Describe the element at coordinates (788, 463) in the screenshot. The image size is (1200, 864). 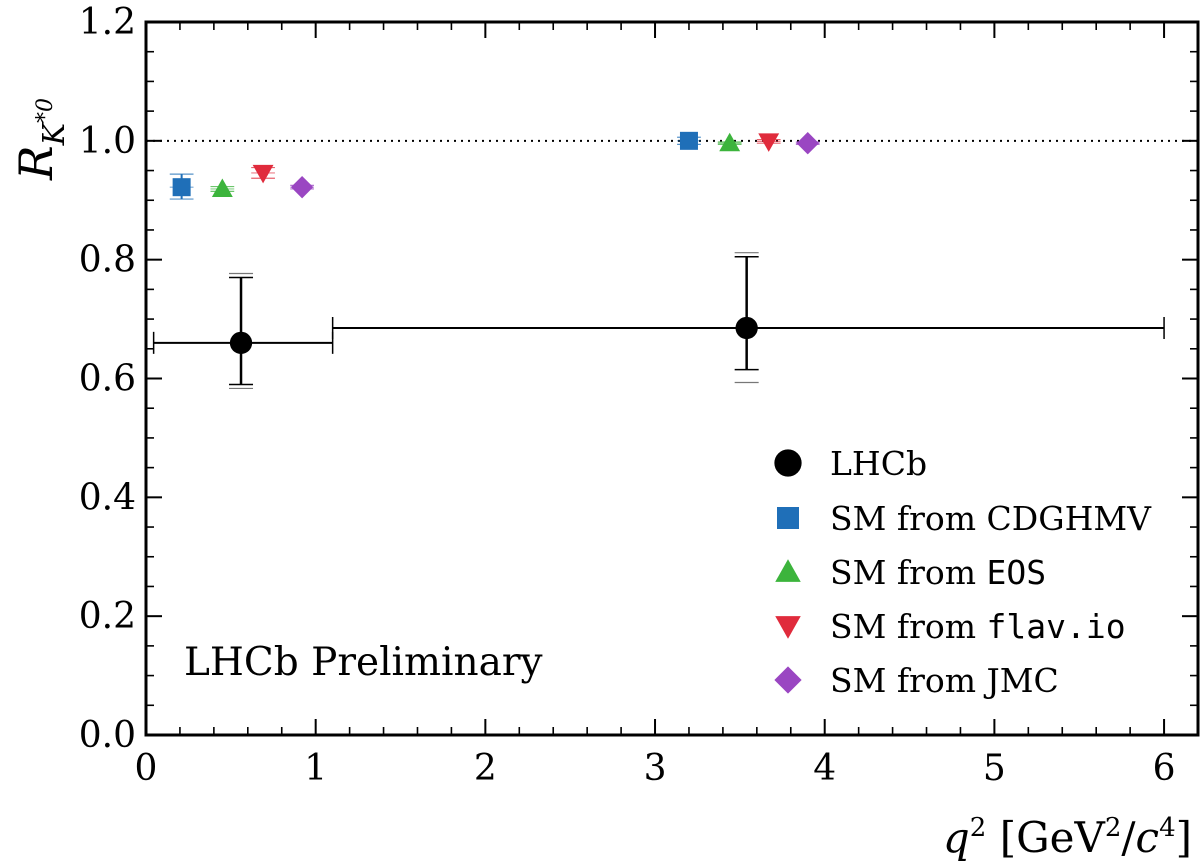
I see `legend-marker-lhcb` at that location.